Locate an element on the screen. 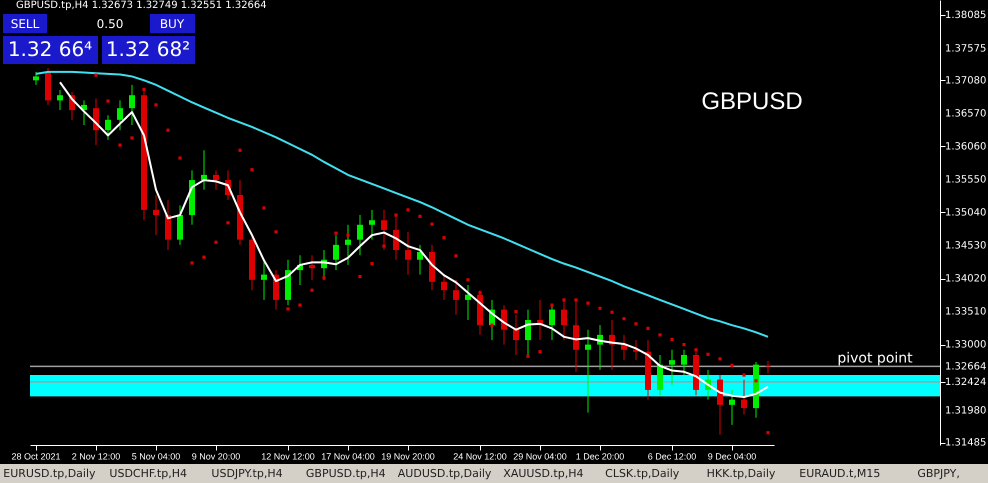  y-tick-label: 1.33510 is located at coordinates (965, 312).